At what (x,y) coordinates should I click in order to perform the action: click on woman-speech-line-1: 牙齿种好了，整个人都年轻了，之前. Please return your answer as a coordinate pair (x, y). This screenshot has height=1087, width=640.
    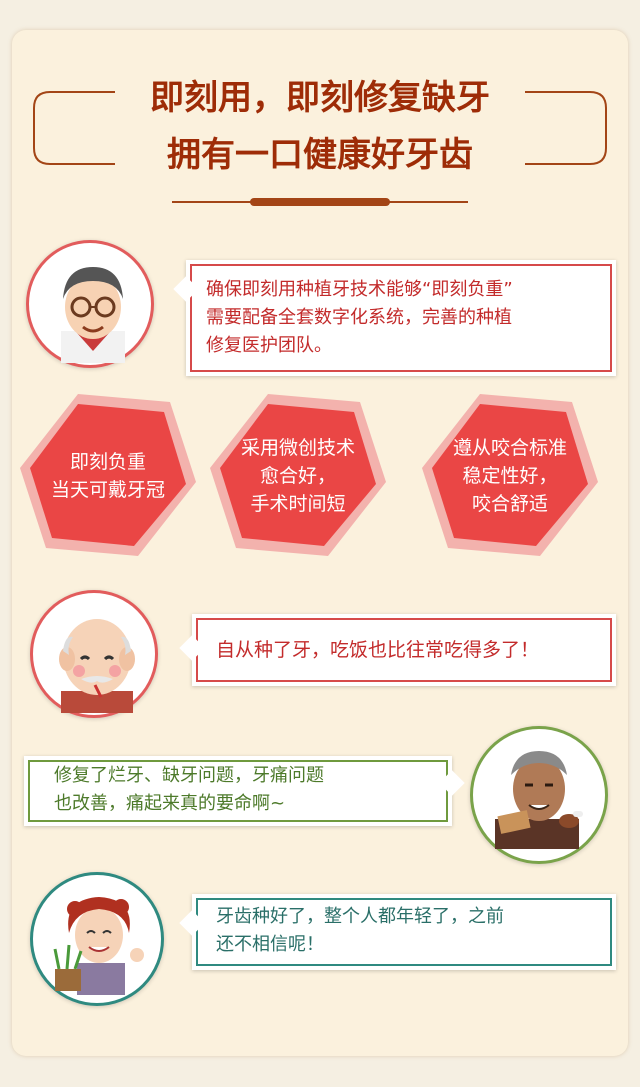
    Looking at the image, I should click on (360, 916).